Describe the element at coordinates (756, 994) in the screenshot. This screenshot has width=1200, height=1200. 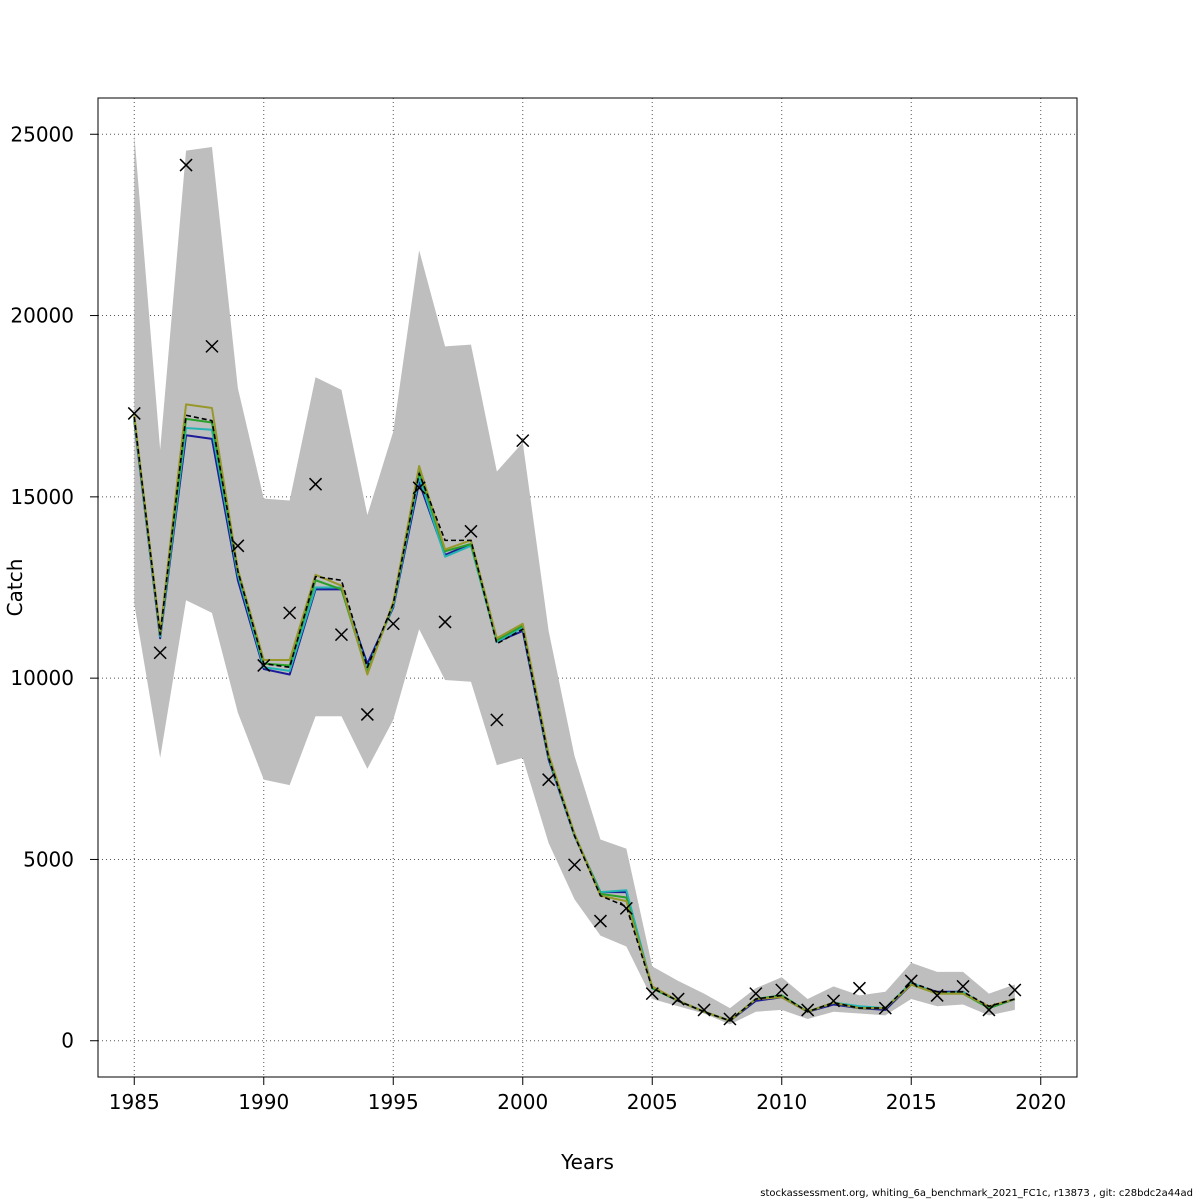
I see `observed-point-2009` at that location.